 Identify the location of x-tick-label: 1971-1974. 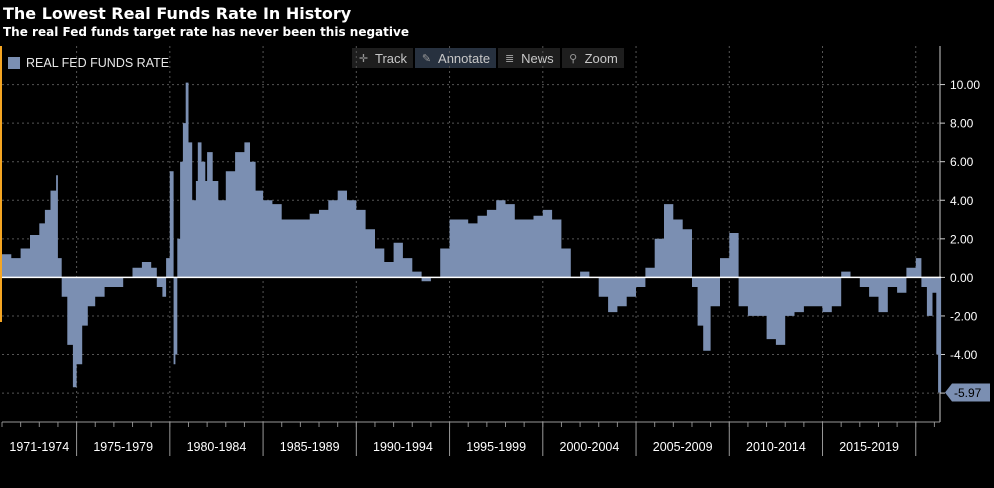
(39, 447).